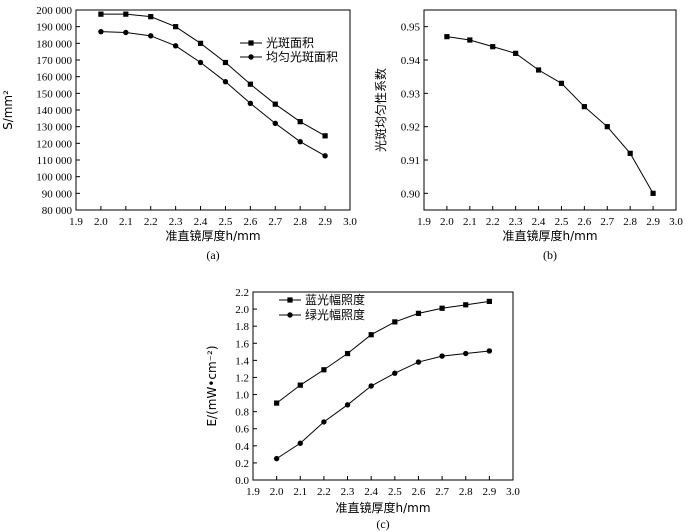 The image size is (700, 532). Describe the element at coordinates (411, 61) in the screenshot. I see `y-tick-label: 0.94` at that location.